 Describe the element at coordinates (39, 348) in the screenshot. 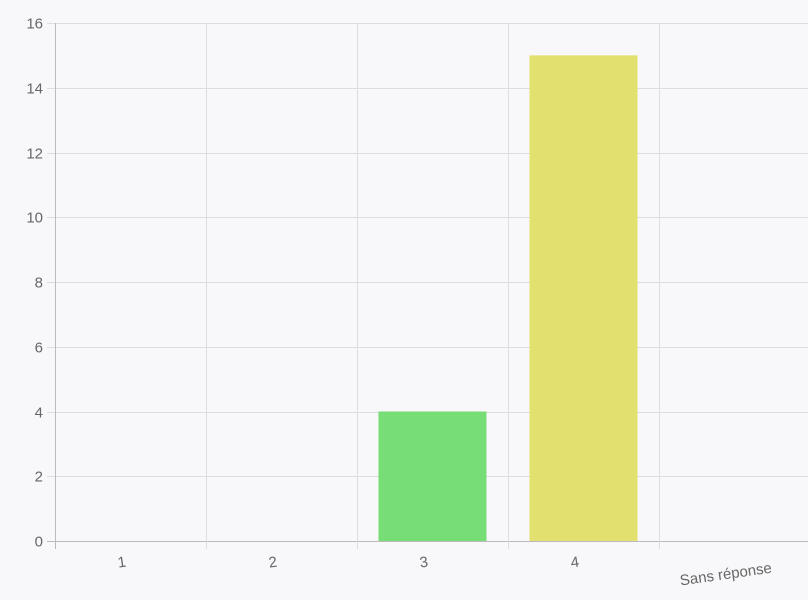

I see `y-tick-label: 6` at that location.